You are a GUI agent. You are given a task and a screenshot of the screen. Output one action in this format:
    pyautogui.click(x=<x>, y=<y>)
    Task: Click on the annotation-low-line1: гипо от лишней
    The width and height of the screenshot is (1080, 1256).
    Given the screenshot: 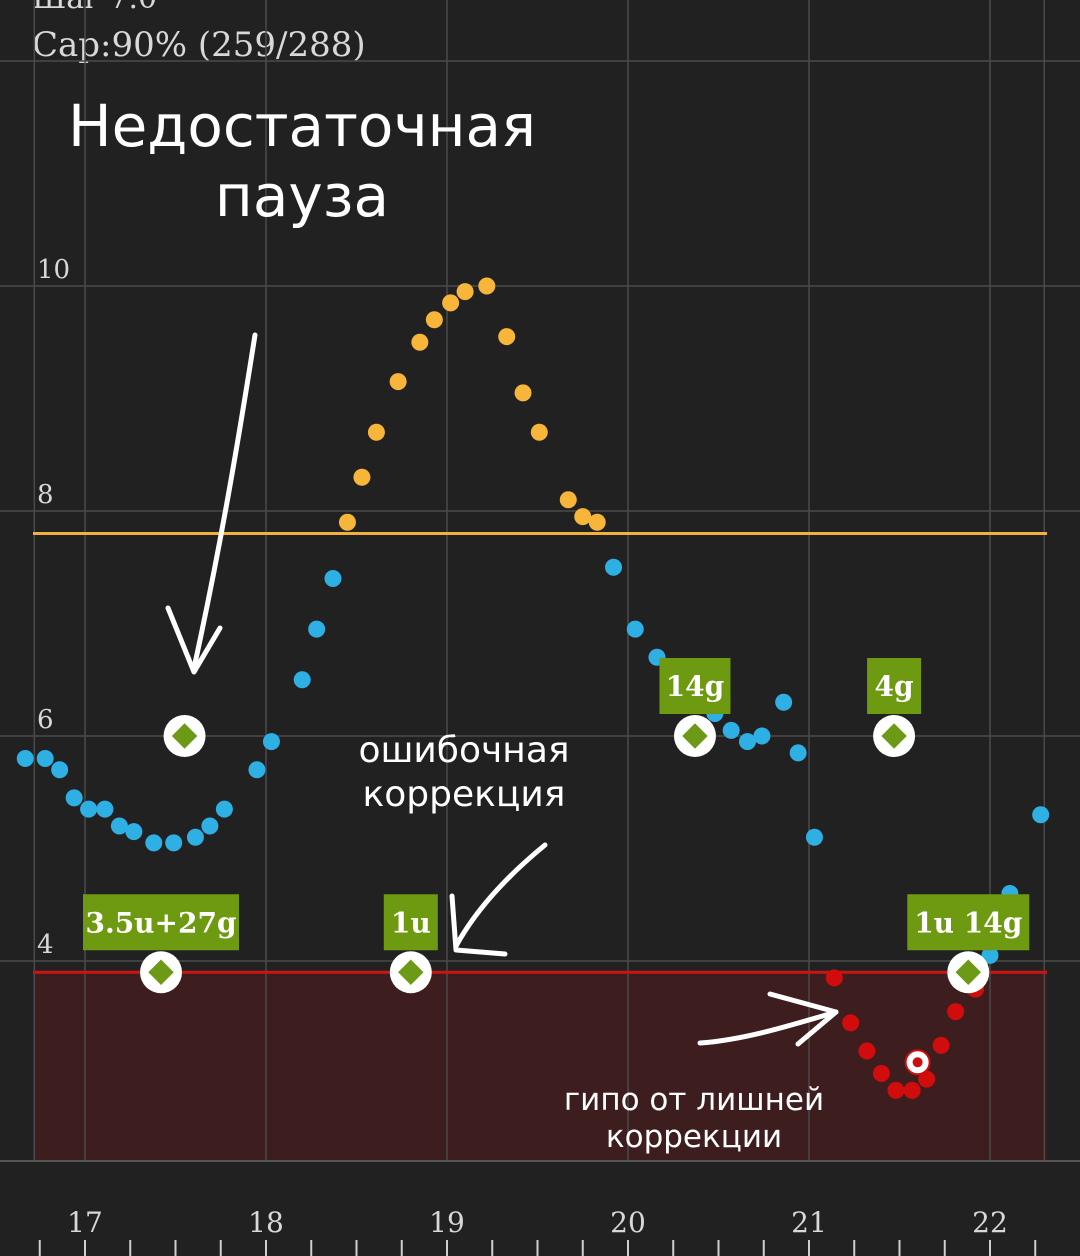 What is the action you would take?
    pyautogui.click(x=694, y=1100)
    